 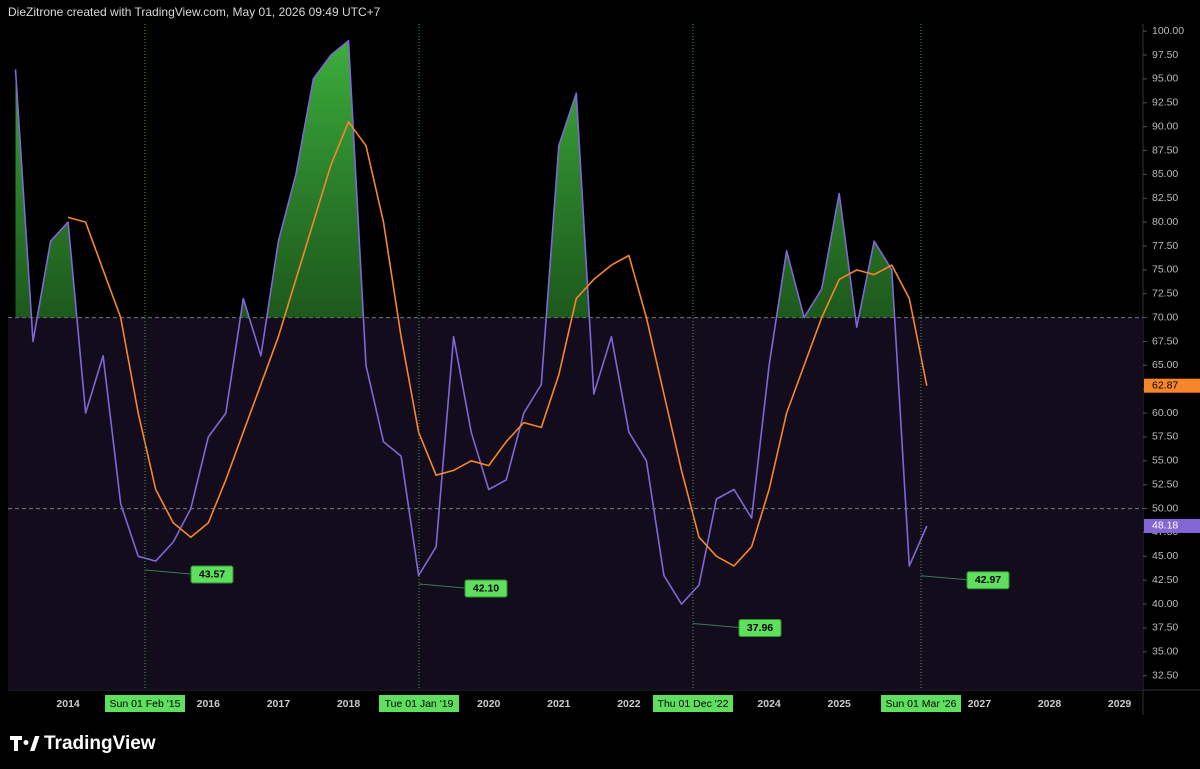 I want to click on annotation-label: 37.96, so click(x=760, y=628).